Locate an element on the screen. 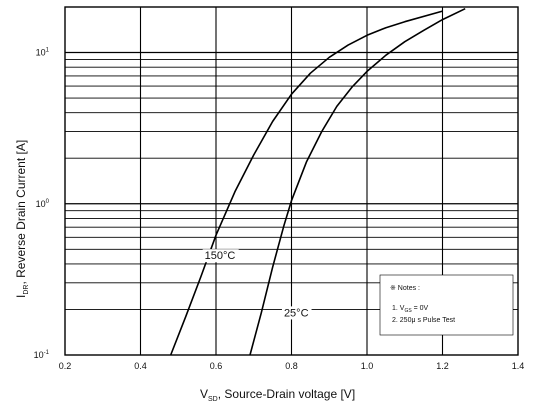  y-tick-label: 100 is located at coordinates (43, 204).